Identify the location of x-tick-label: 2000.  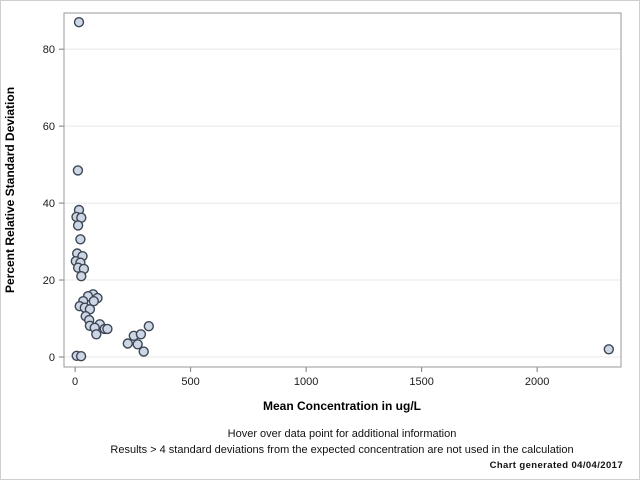
(537, 382).